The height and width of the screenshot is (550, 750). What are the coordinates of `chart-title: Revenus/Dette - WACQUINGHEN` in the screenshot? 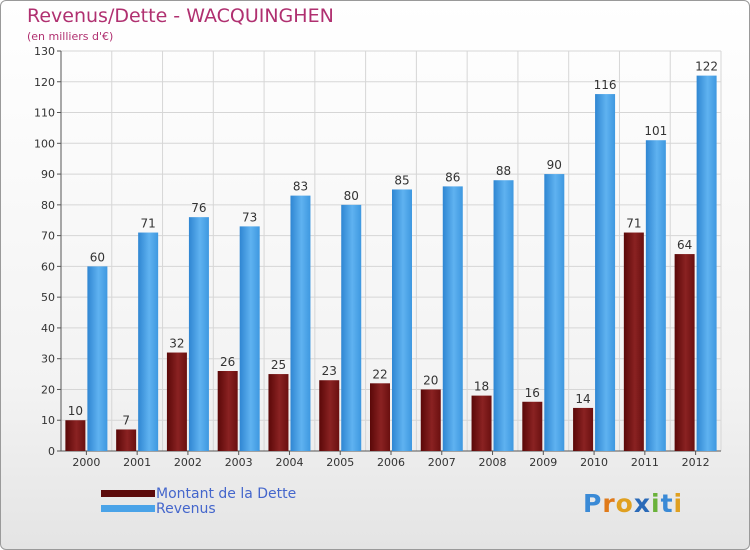 It's located at (180, 16).